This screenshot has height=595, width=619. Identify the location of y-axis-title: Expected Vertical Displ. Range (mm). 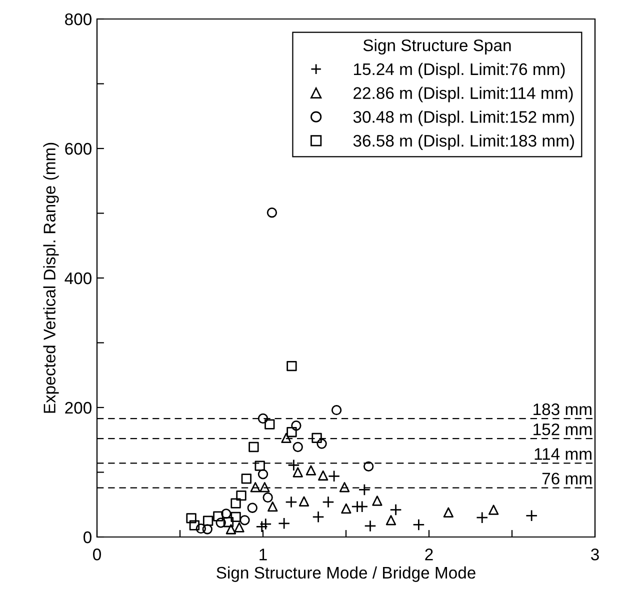
(51, 277).